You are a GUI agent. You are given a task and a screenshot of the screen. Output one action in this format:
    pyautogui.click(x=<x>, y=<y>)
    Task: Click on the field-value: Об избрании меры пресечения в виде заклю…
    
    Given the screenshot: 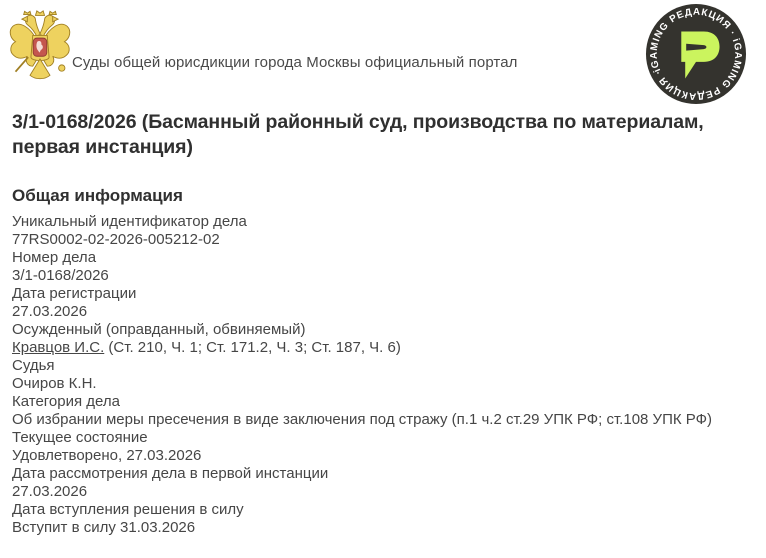 What is the action you would take?
    pyautogui.click(x=362, y=419)
    